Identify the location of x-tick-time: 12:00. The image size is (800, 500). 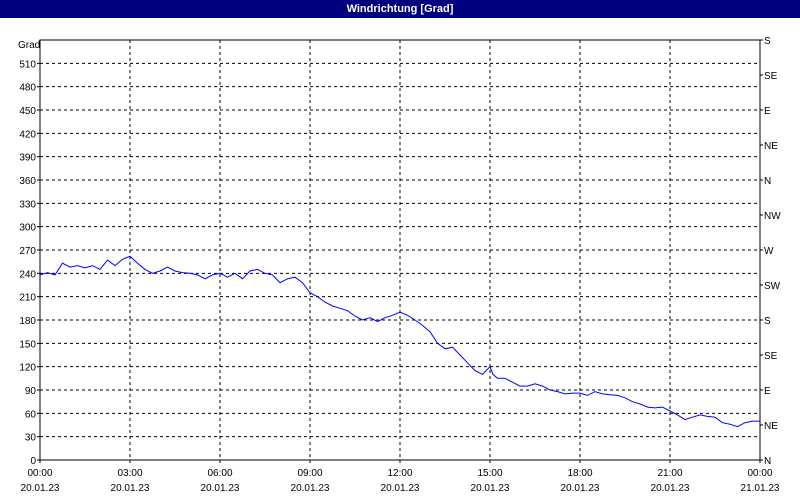
(399, 473).